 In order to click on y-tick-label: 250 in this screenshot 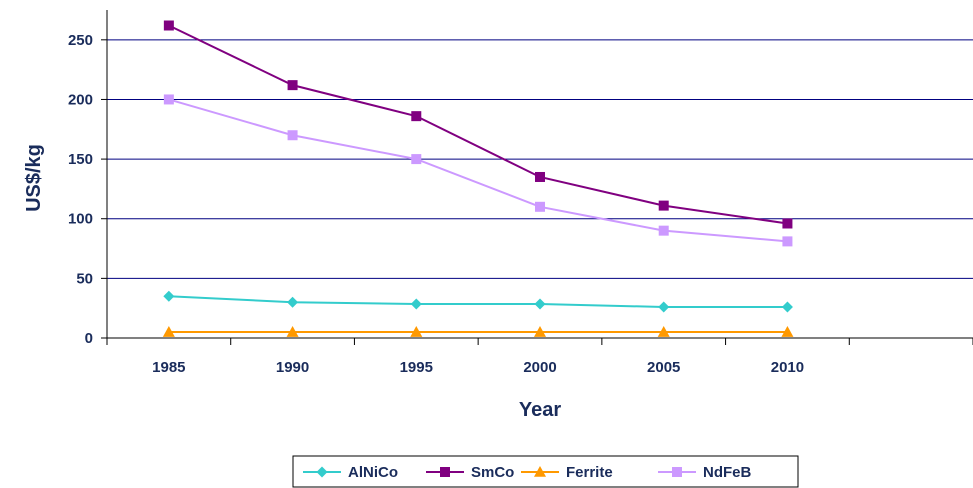, I will do `click(80, 40)`.